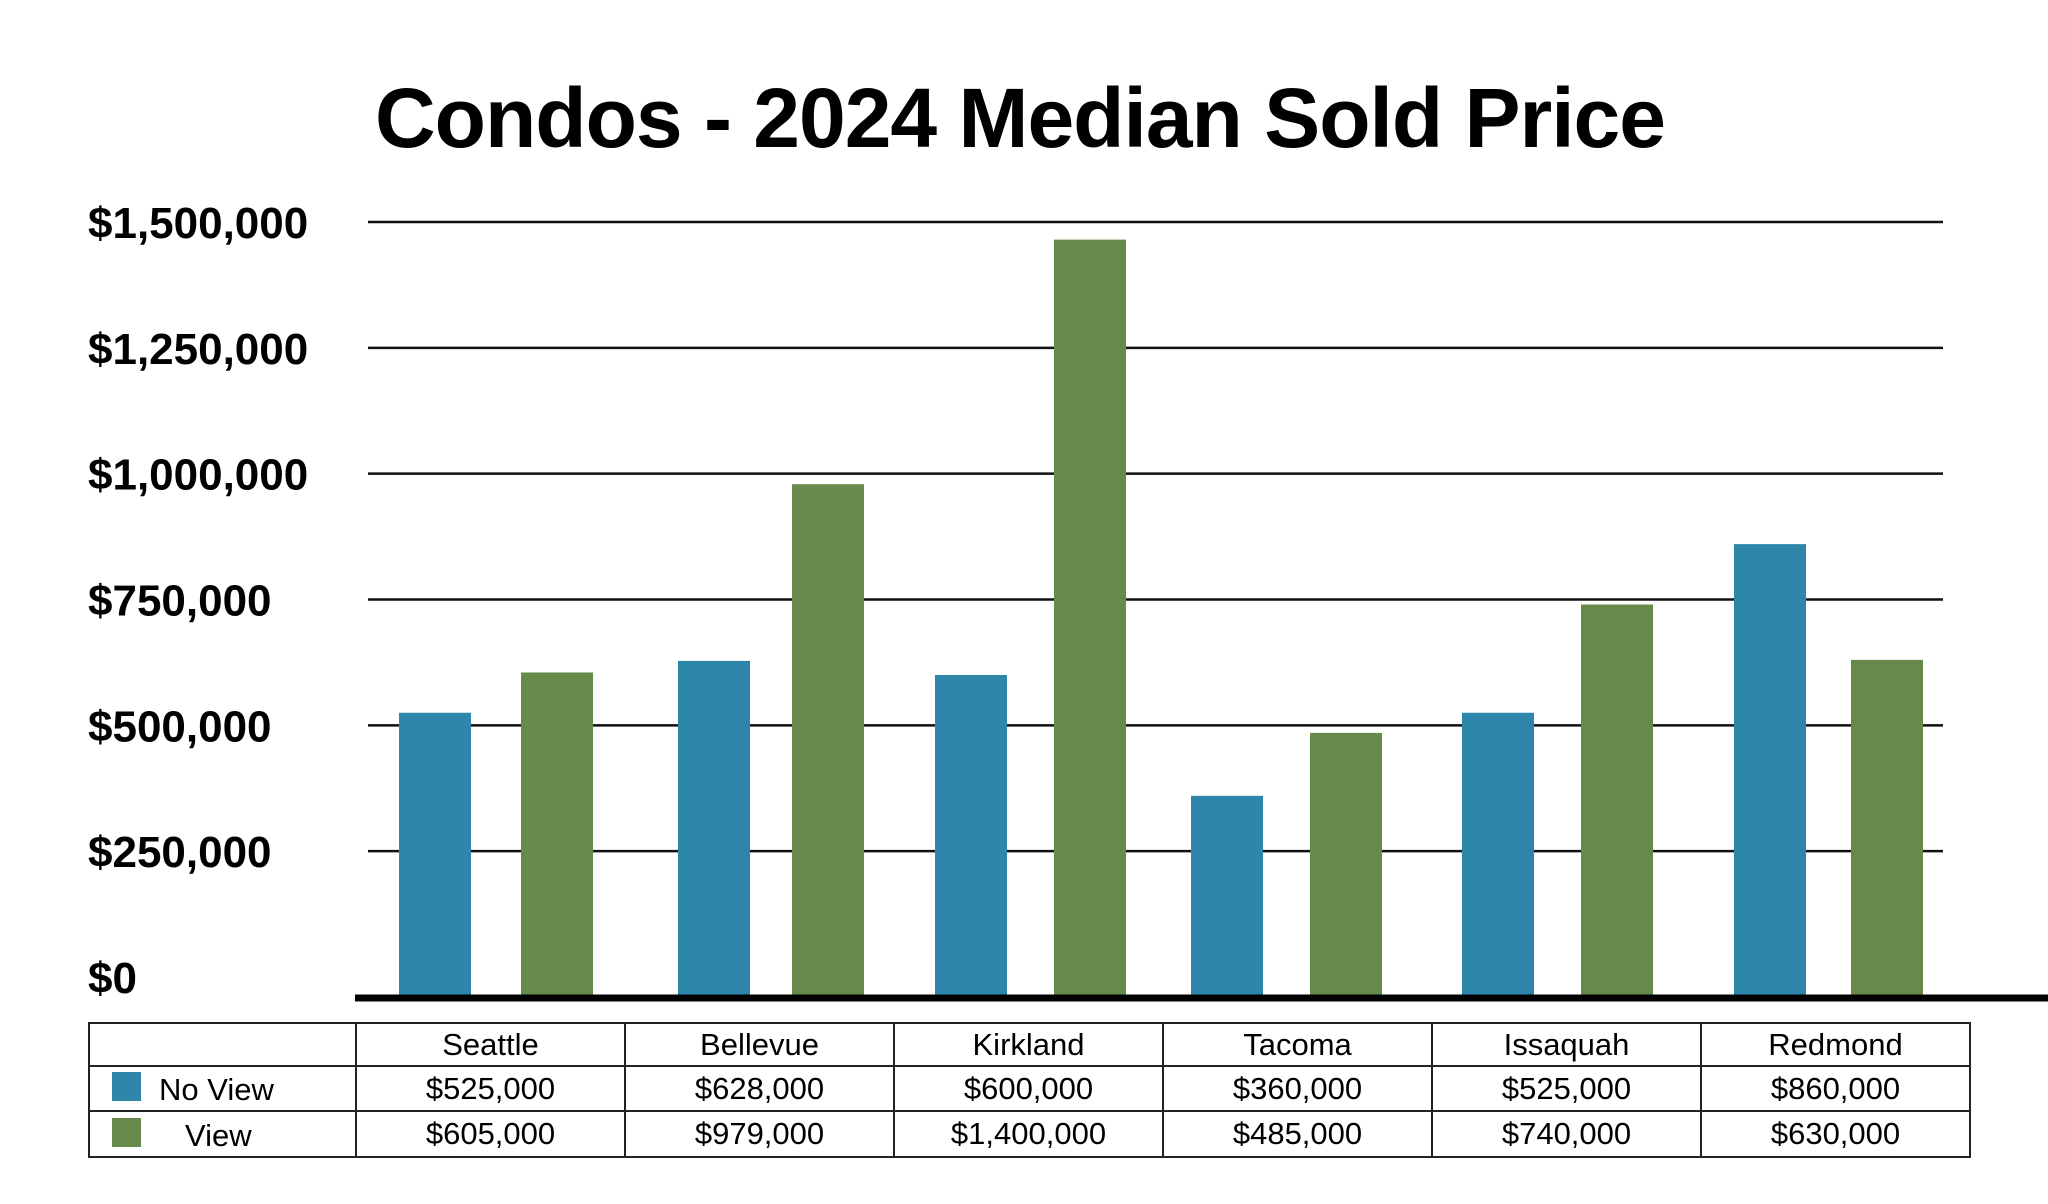  What do you see at coordinates (1887, 827) in the screenshot?
I see `bar-redmond-view` at bounding box center [1887, 827].